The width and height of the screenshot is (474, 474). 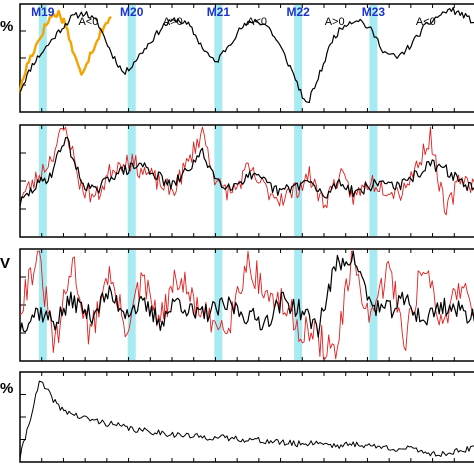 I want to click on panel-labels: M19 M20 M21 M22 M23 A<0 A>0 A<0 A>0 A<0, so click(x=233, y=16).